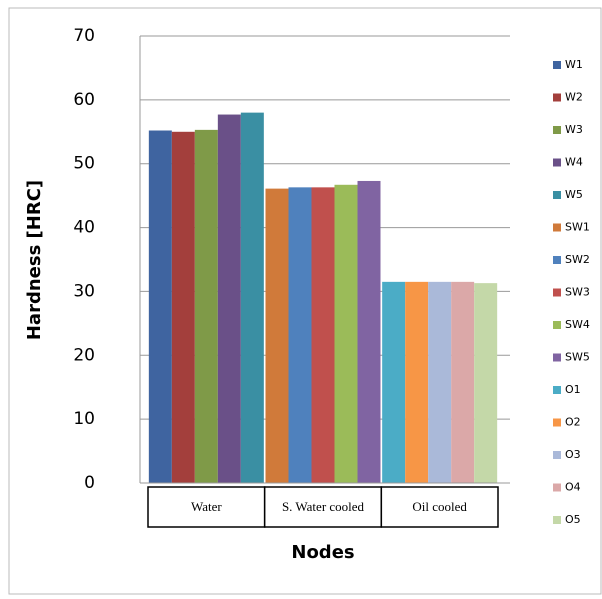 The image size is (602, 599). What do you see at coordinates (84, 291) in the screenshot?
I see `y-tick-label: 30` at bounding box center [84, 291].